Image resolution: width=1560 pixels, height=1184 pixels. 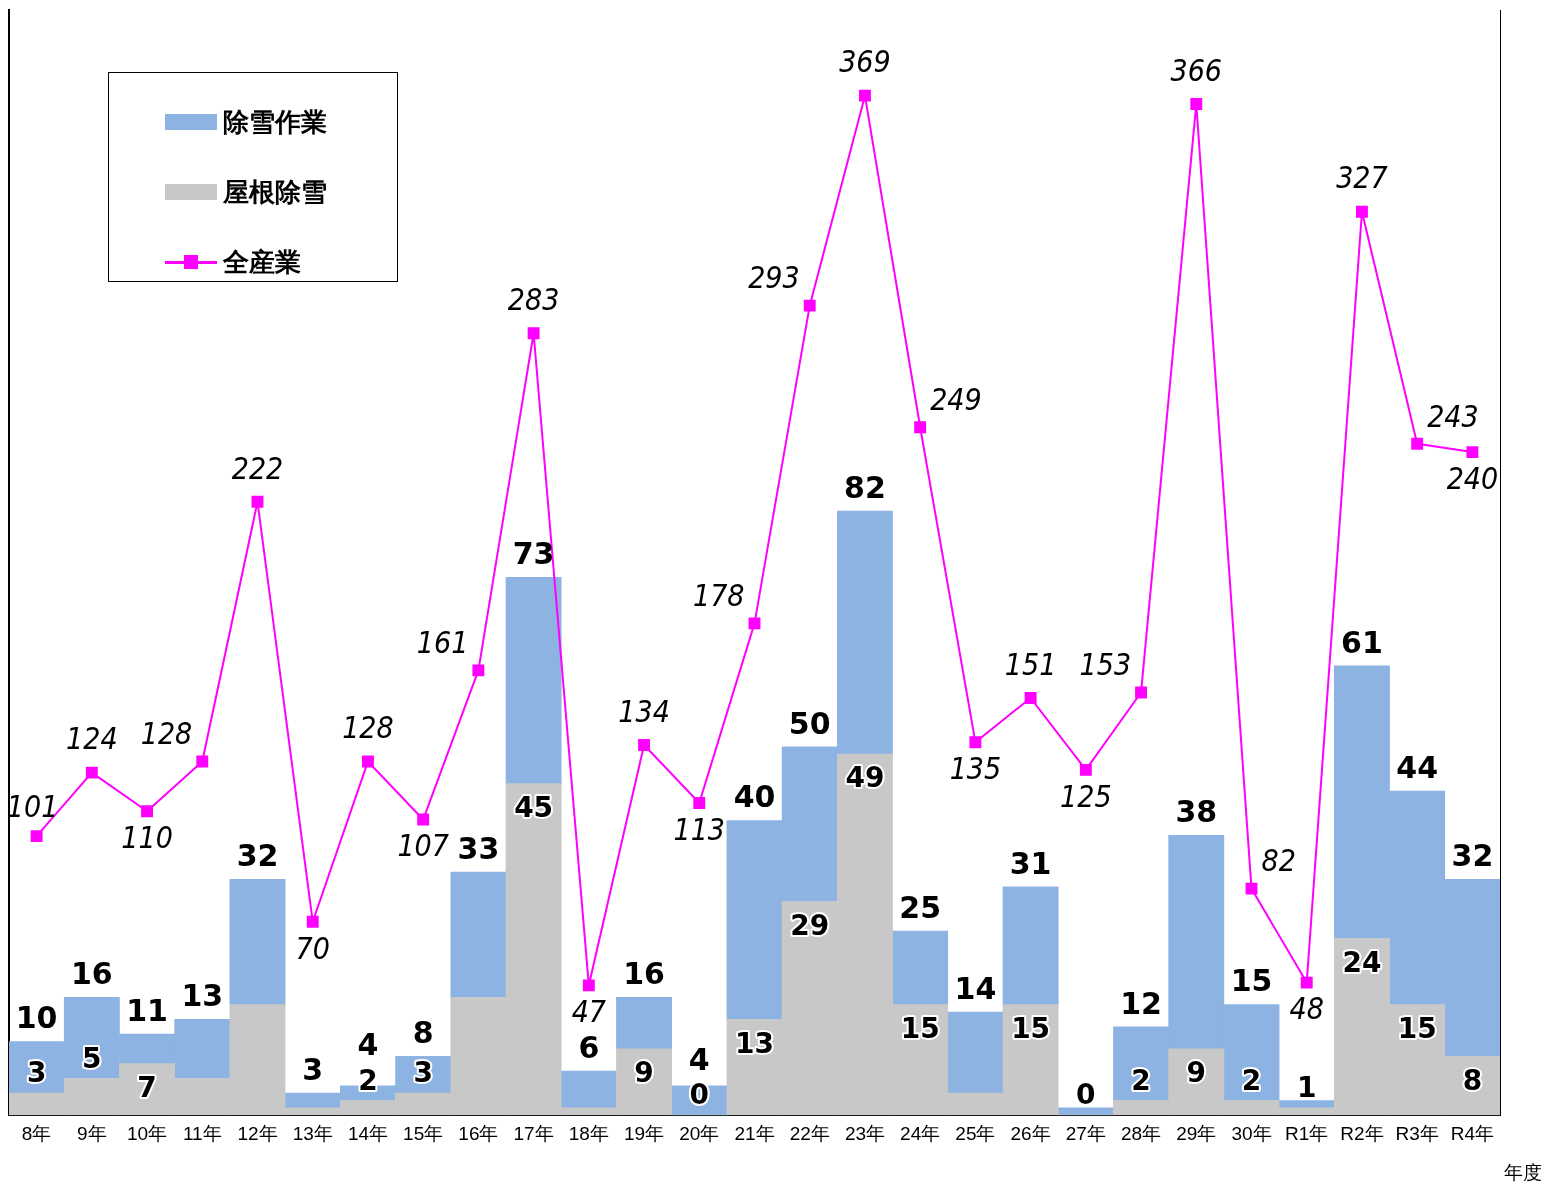 I want to click on data-label: 24, so click(x=1362, y=962).